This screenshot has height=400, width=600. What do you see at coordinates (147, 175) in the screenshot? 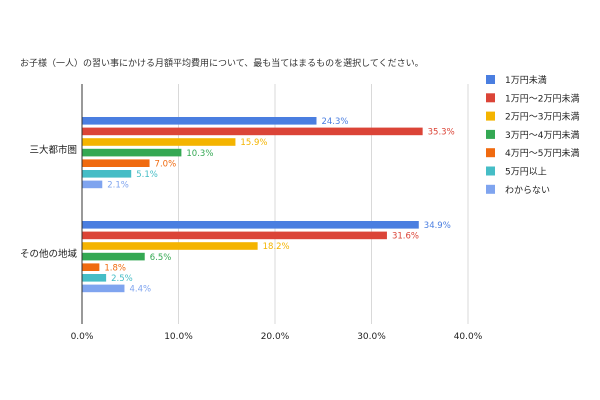
I see `data-label: 5.1%` at bounding box center [147, 175].